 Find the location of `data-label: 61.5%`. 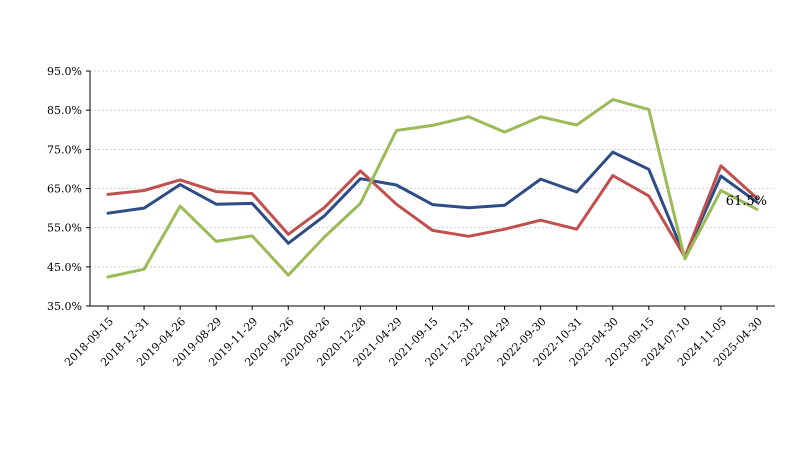

data-label: 61.5% is located at coordinates (746, 201).